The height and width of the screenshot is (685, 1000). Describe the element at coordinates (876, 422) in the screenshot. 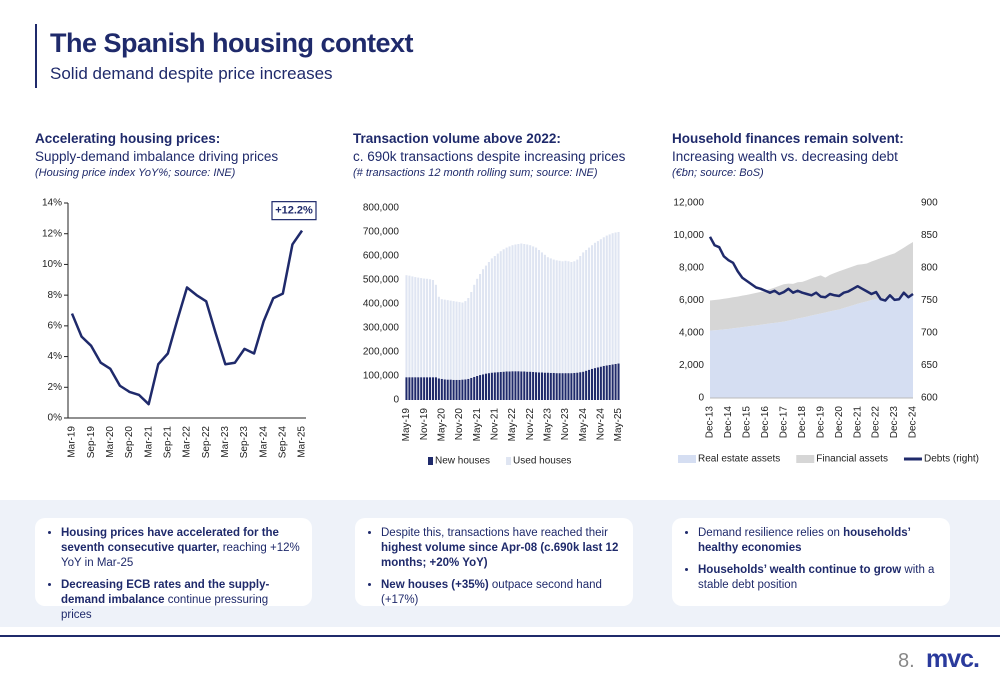

I see `x-tick-label: Dec-22` at that location.